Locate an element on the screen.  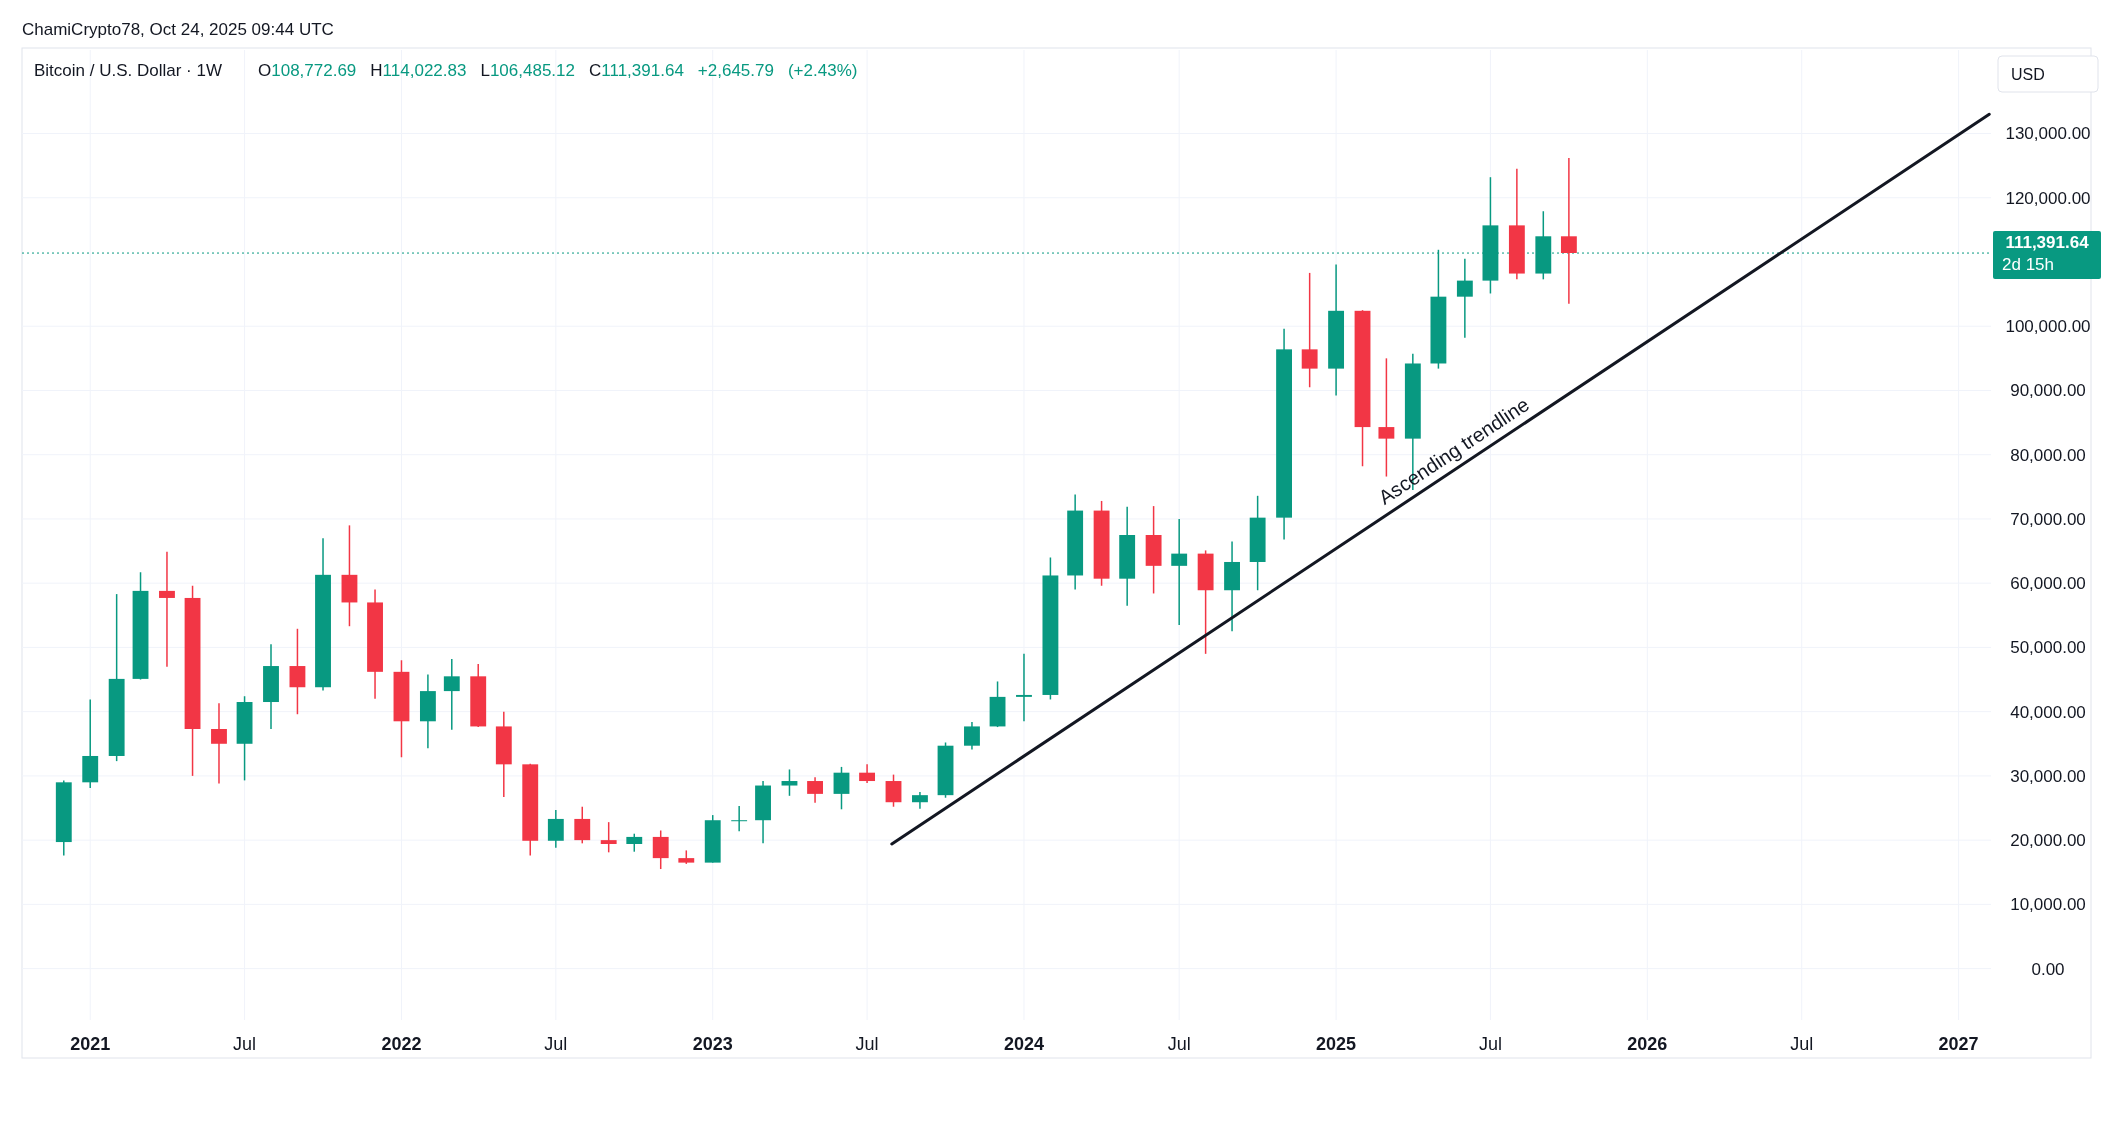
x-tick-label: 2022 is located at coordinates (401, 1044).